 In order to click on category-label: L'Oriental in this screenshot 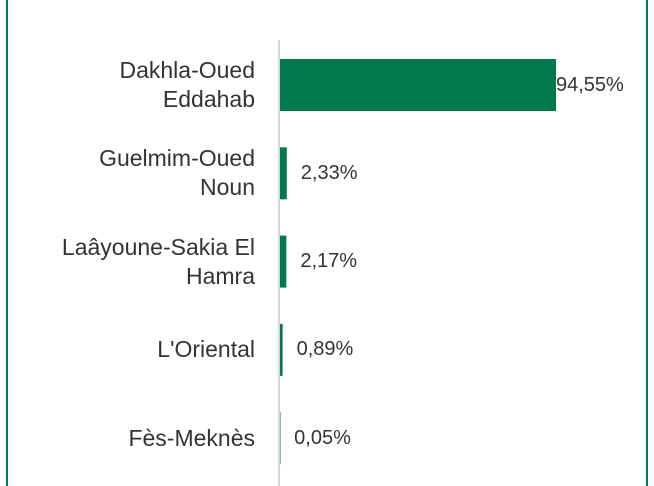, I will do `click(206, 349)`.